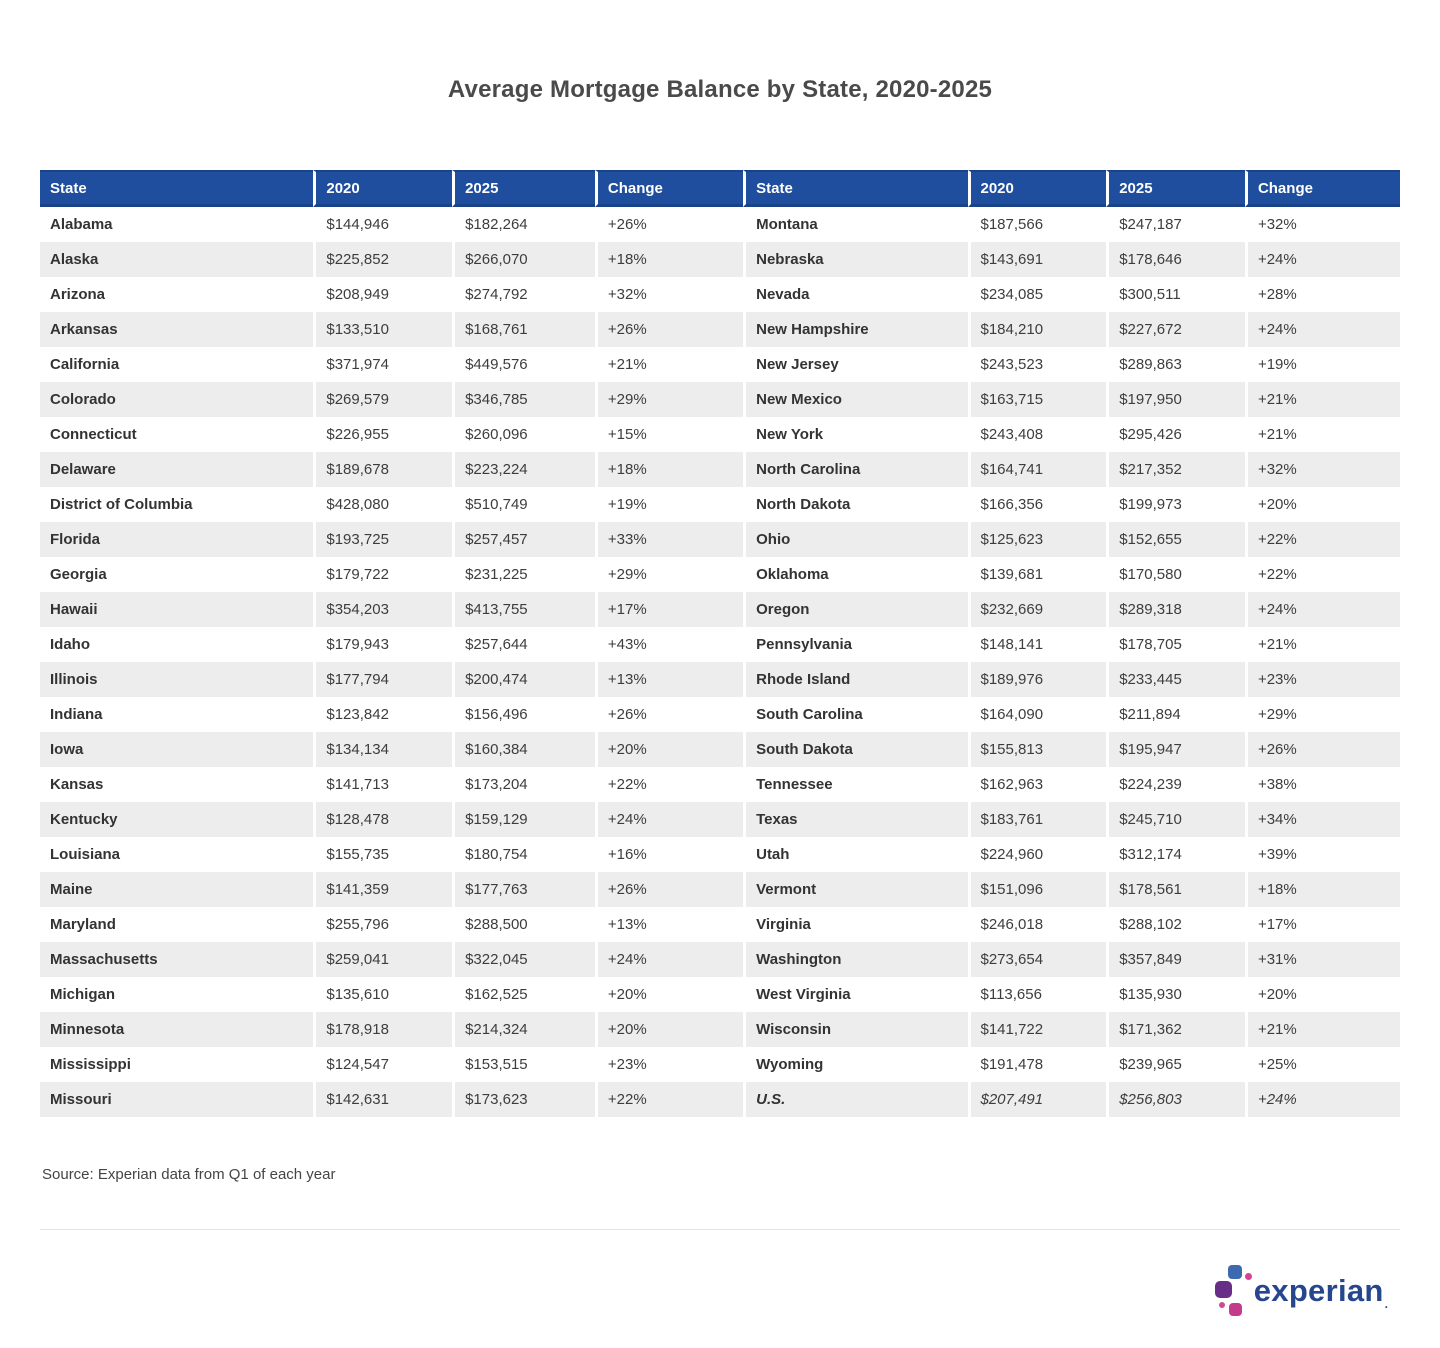 This screenshot has width=1440, height=1348. What do you see at coordinates (523, 574) in the screenshot?
I see `value-cell: $231,225` at bounding box center [523, 574].